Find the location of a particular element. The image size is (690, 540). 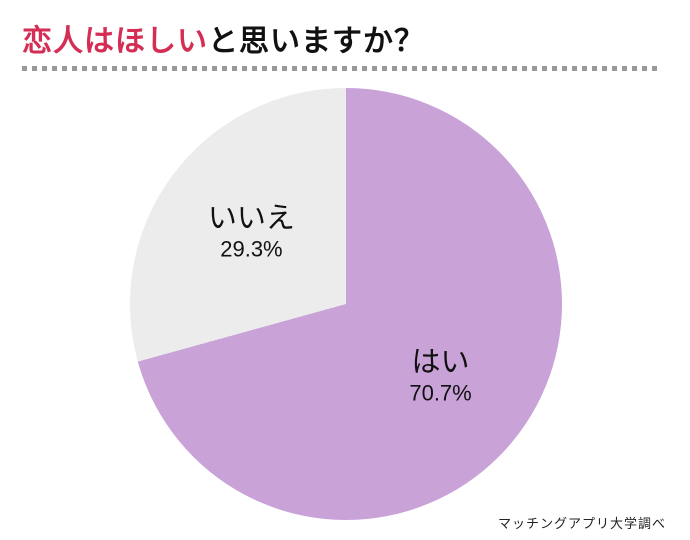

slice-name-no: いいえ is located at coordinates (251, 218).